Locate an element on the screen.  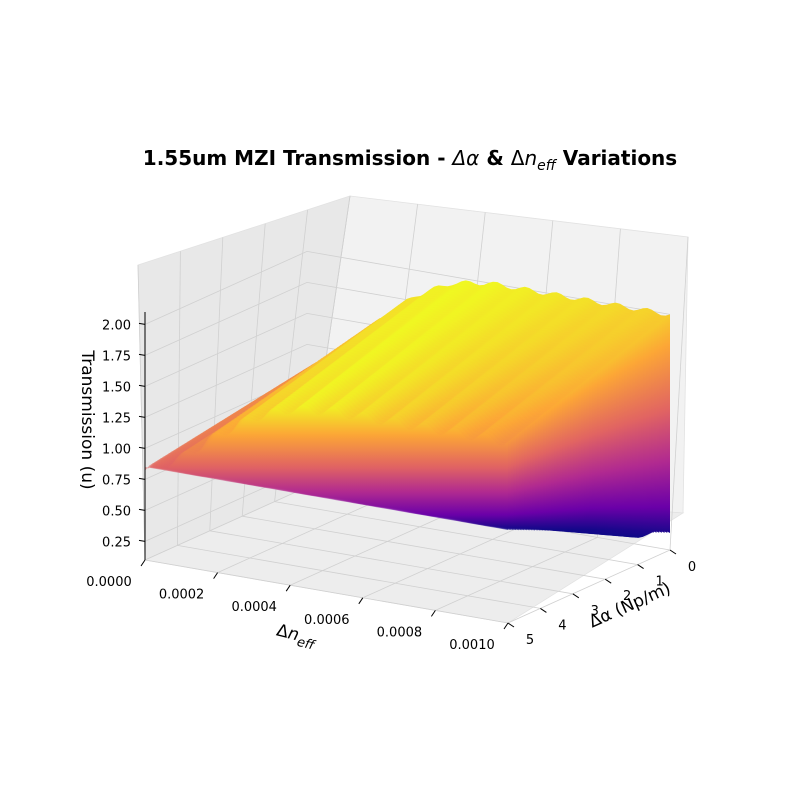
x-tick-label: 0.0006 is located at coordinates (327, 620).